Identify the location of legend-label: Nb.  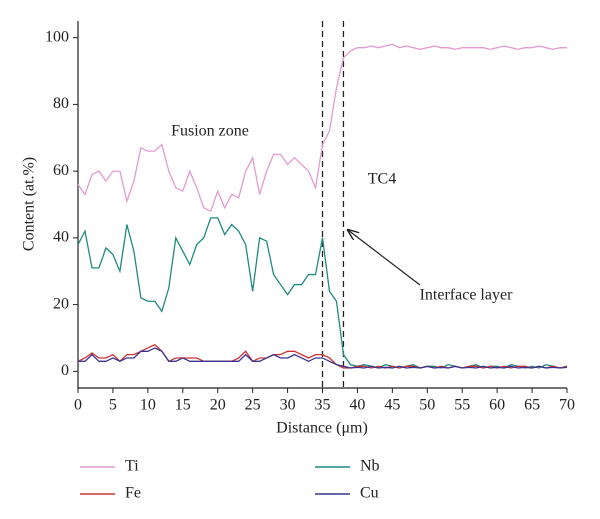
(370, 466).